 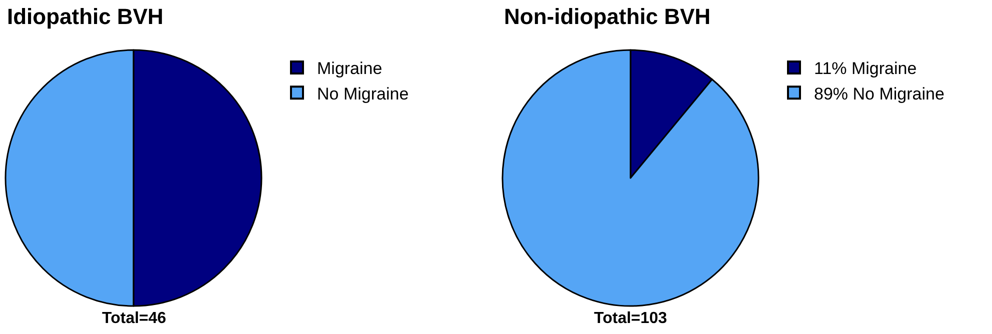 What do you see at coordinates (607, 16) in the screenshot?
I see `chart-title: Non-idiopathic BVH` at bounding box center [607, 16].